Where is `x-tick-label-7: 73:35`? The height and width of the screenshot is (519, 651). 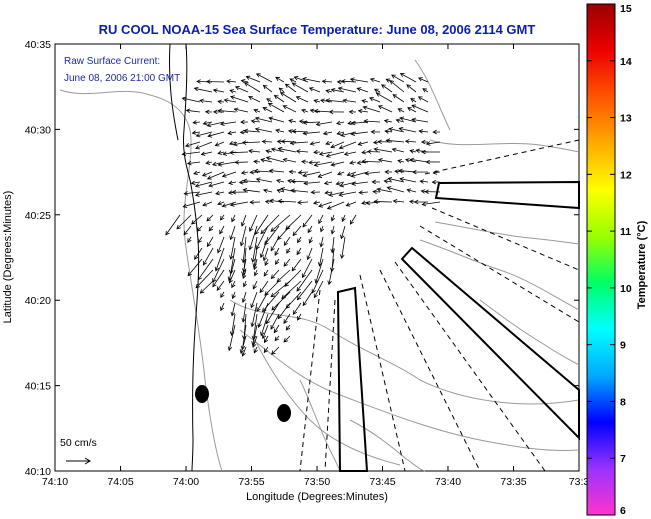
x-tick-label-7: 73:35 is located at coordinates (513, 482).